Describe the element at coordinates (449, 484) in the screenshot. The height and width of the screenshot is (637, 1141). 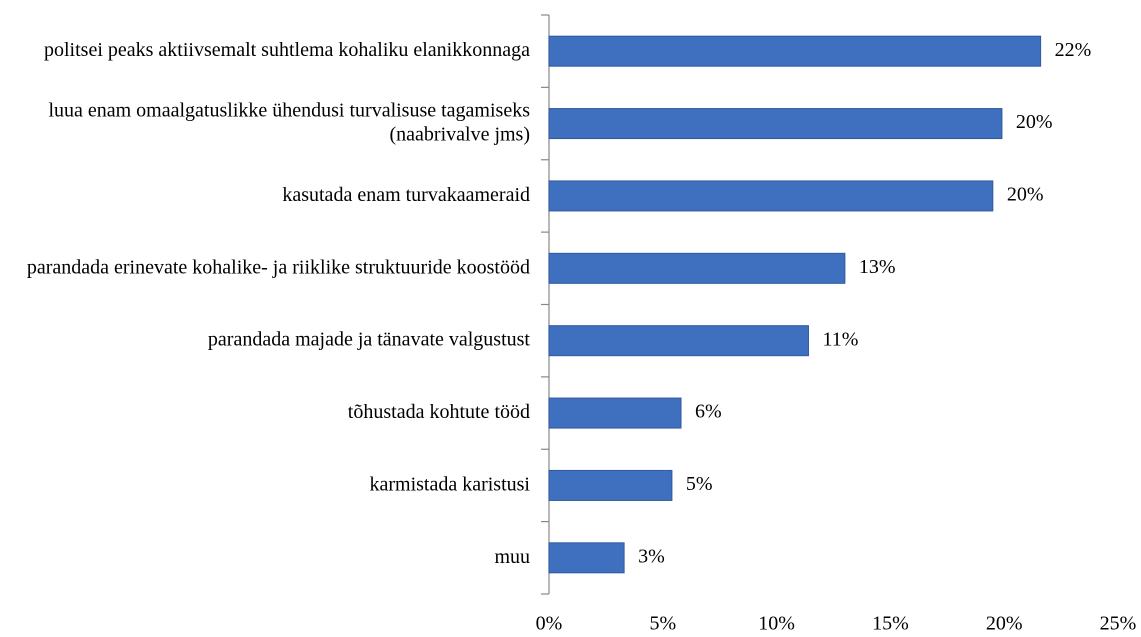
I see `y-tick-label: karmistada karistusi` at that location.